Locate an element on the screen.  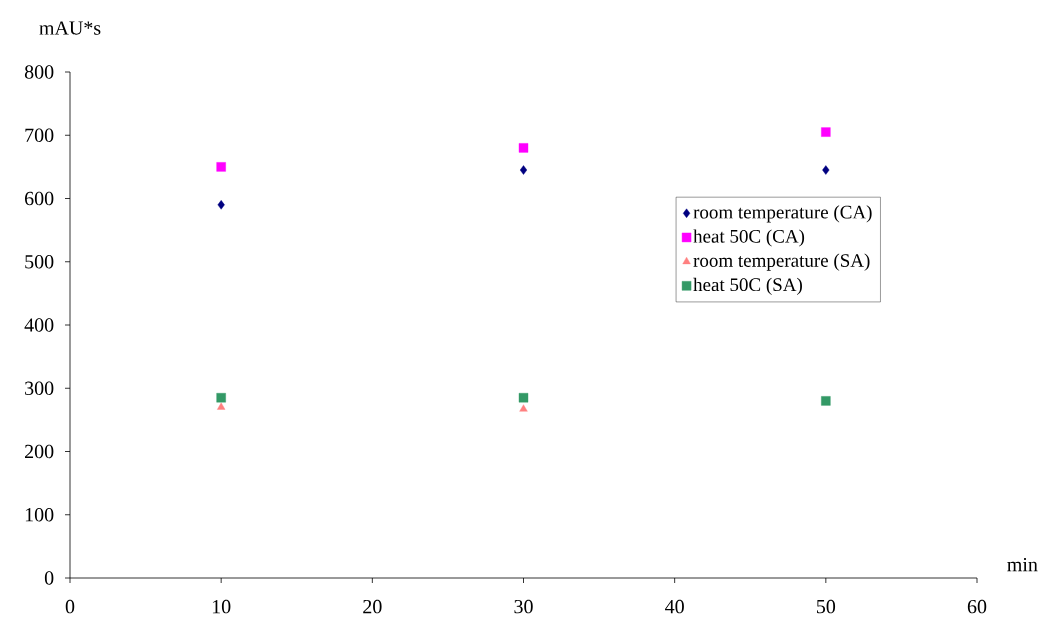
y-tick-label: 700 is located at coordinates (39, 135).